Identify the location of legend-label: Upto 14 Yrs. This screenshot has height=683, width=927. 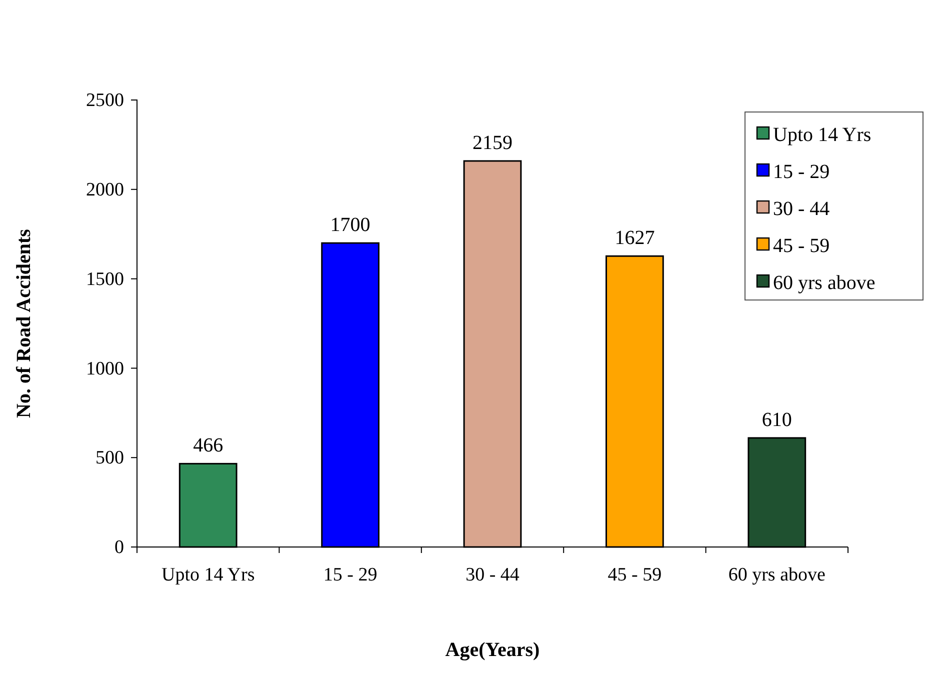
(822, 135).